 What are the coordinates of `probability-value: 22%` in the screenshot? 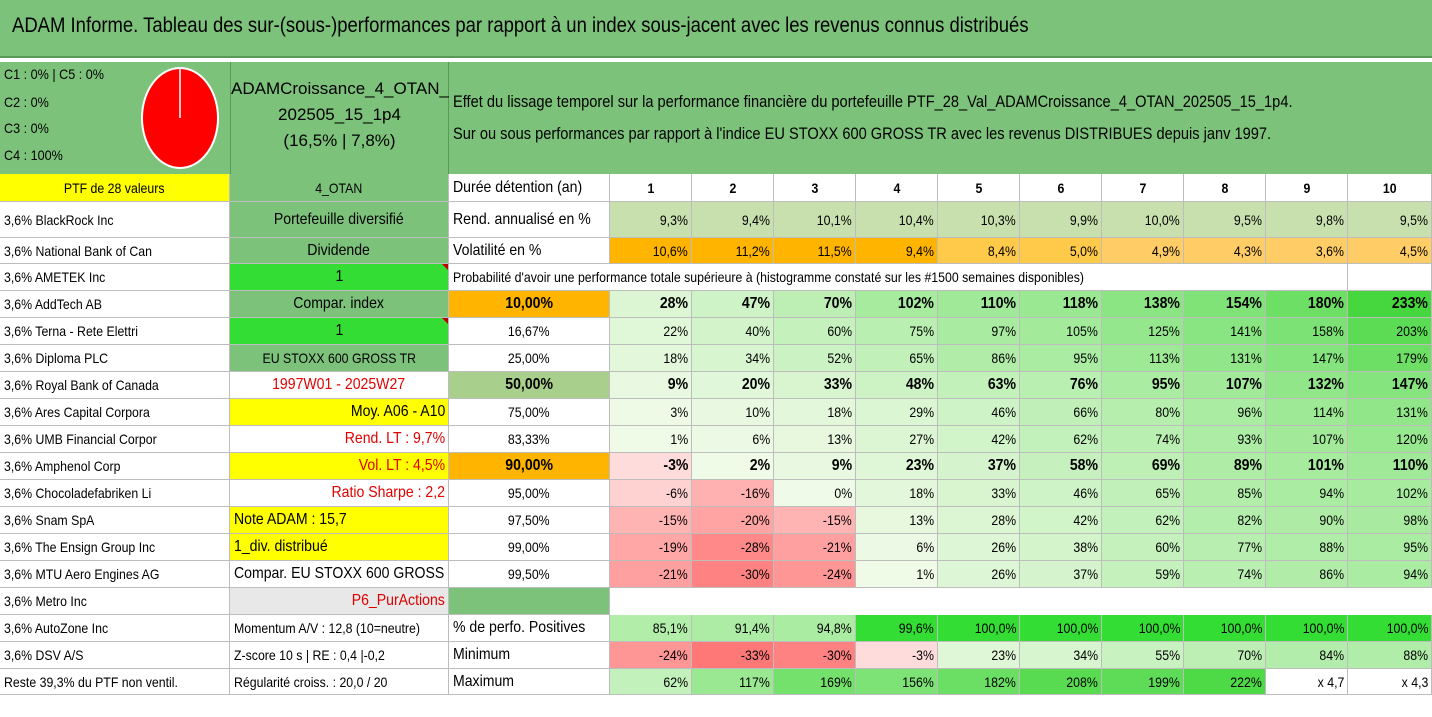 It's located at (651, 331).